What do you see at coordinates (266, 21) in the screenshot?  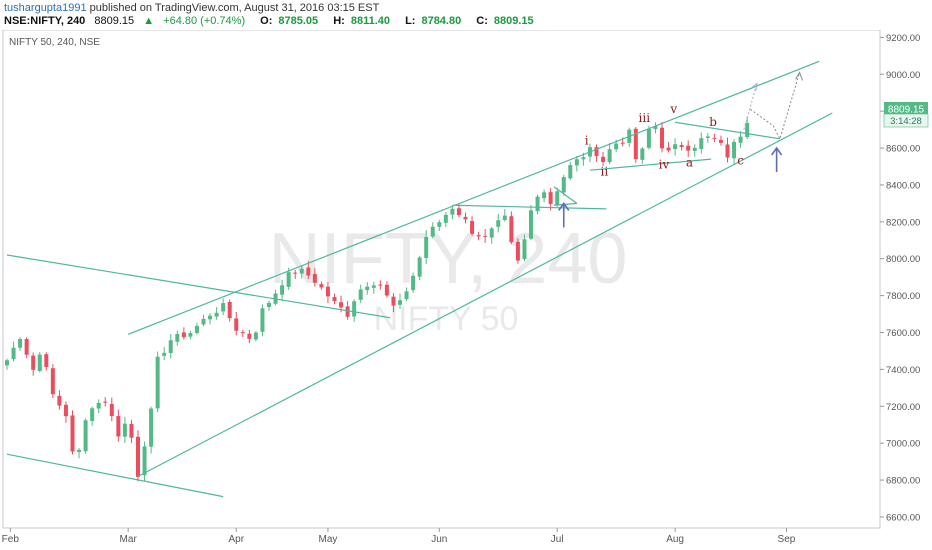 I see `open-label: O:` at bounding box center [266, 21].